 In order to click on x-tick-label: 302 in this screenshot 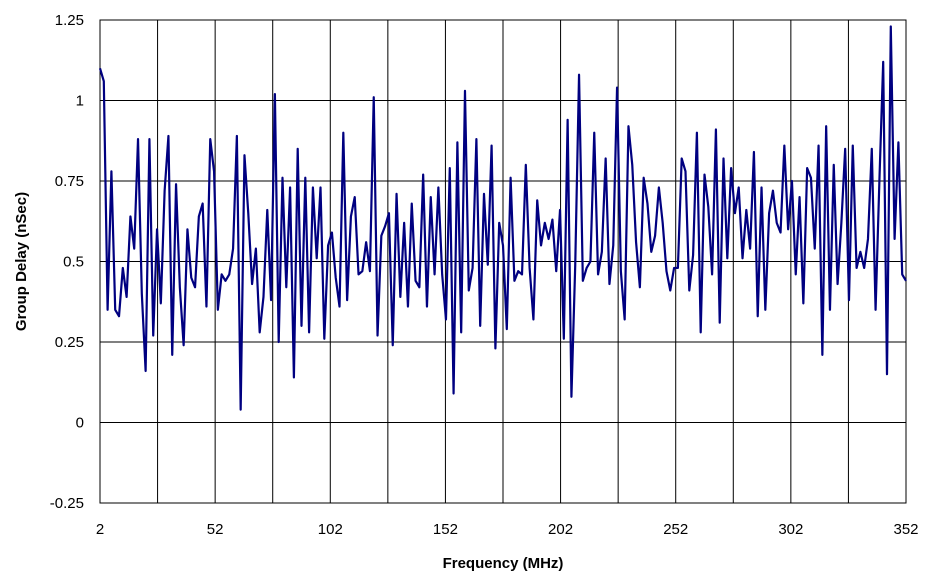, I will do `click(790, 529)`.